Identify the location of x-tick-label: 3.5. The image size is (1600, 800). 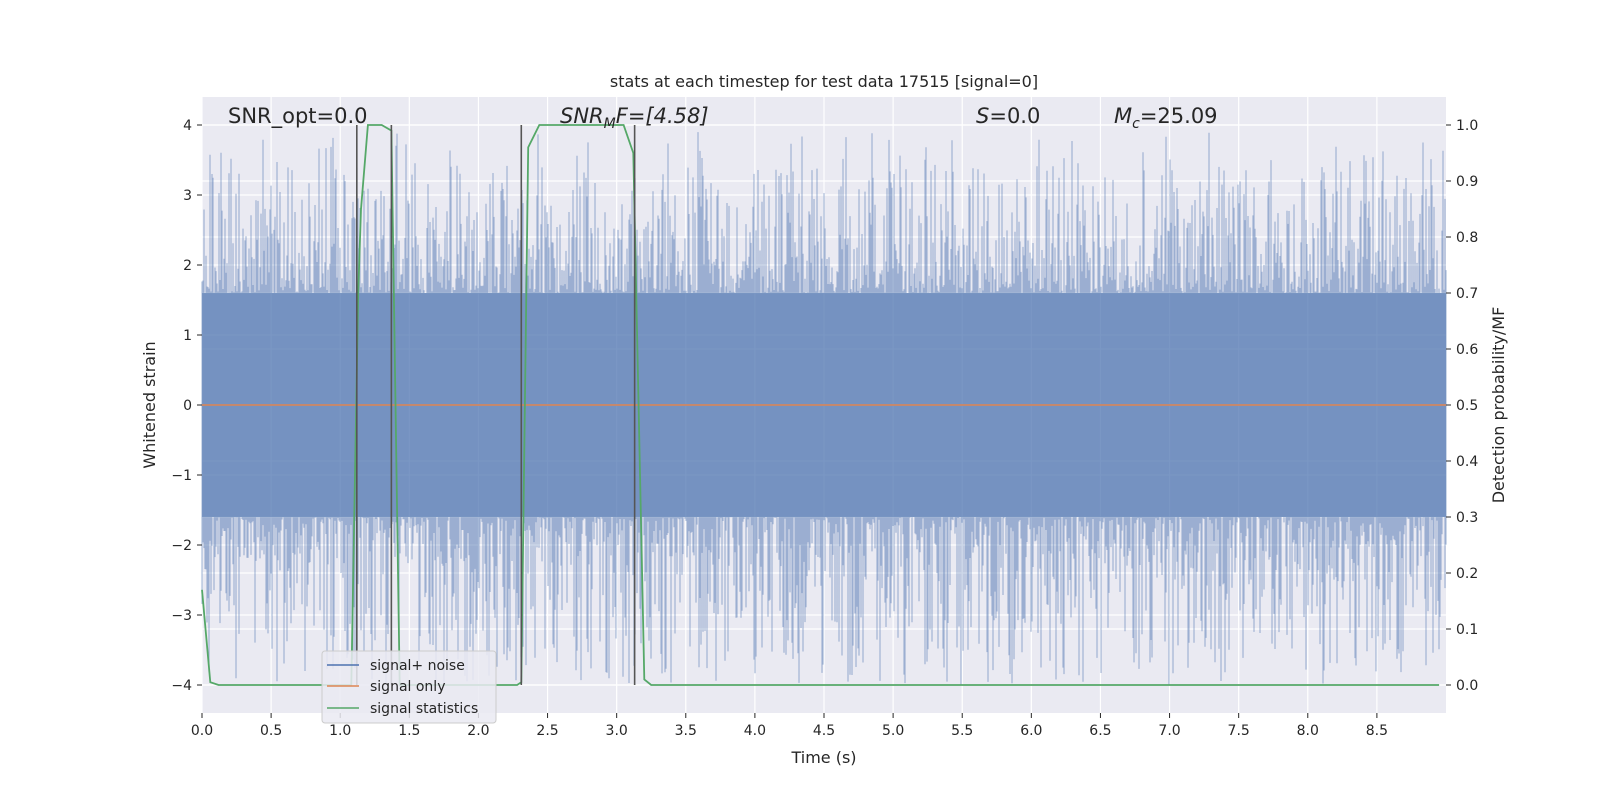
(686, 731).